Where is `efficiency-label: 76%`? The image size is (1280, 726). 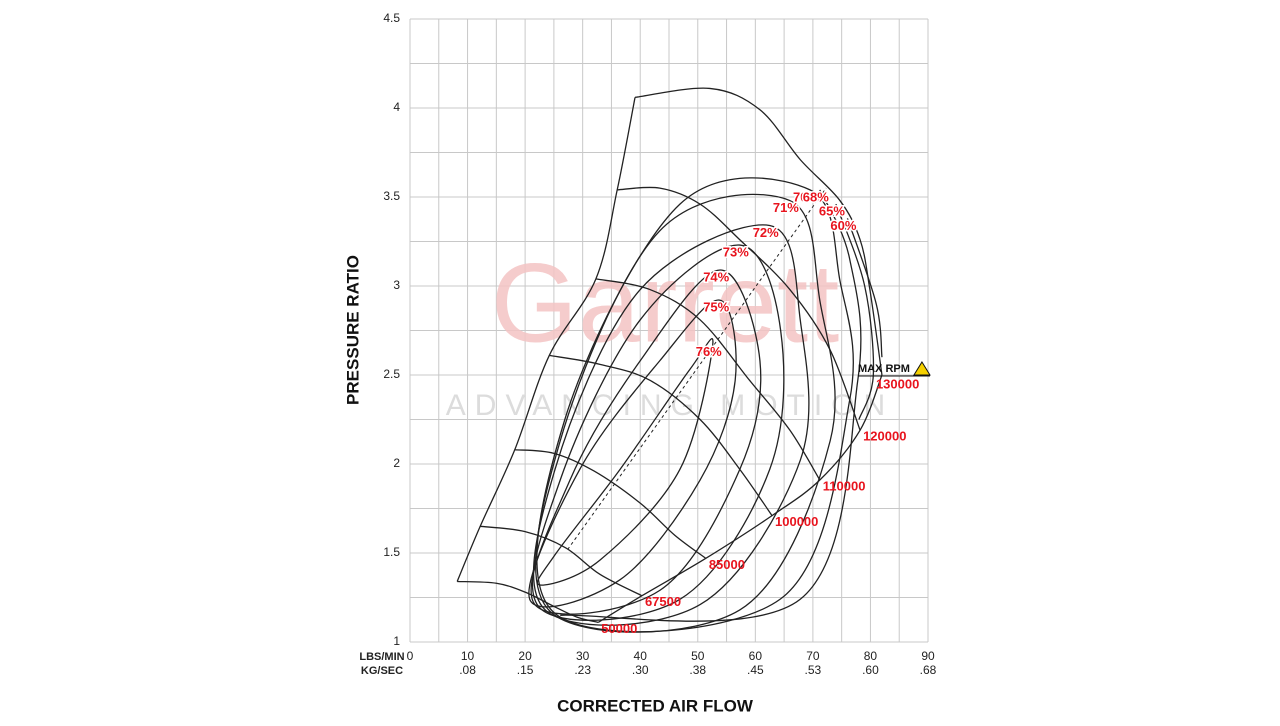 efficiency-label: 76% is located at coordinates (709, 351).